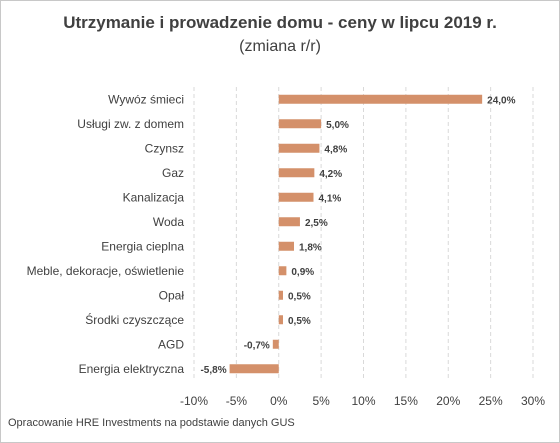 The image size is (560, 443). I want to click on x-tick-label: 10%, so click(363, 401).